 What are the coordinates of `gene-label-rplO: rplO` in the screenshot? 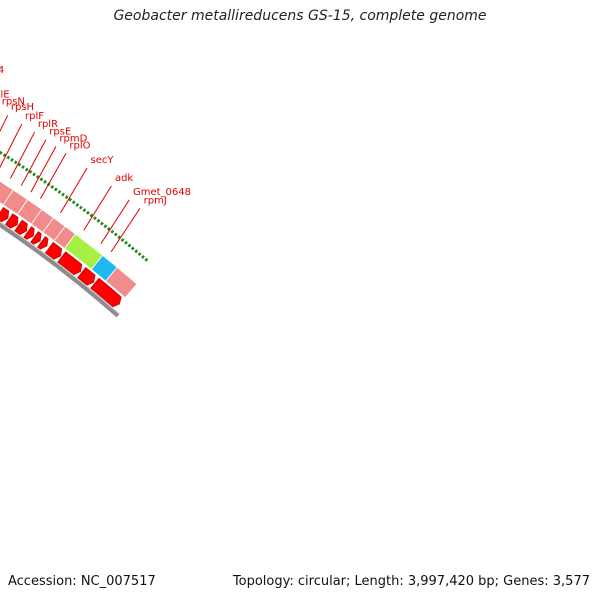 It's located at (79, 145).